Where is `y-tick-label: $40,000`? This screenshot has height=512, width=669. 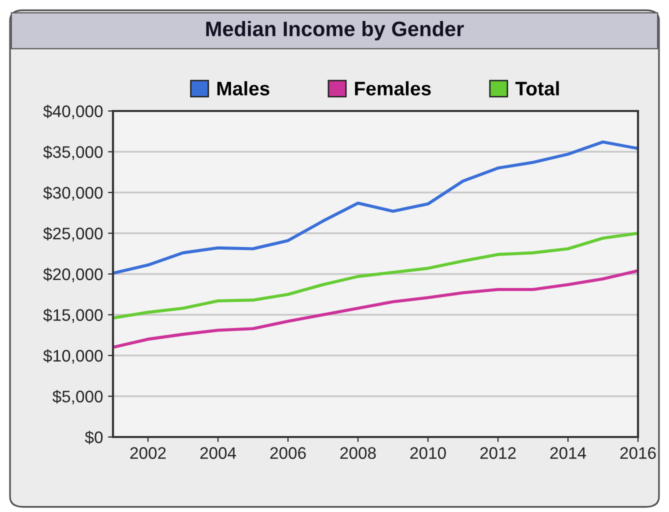
y-tick-label: $40,000 is located at coordinates (73, 112).